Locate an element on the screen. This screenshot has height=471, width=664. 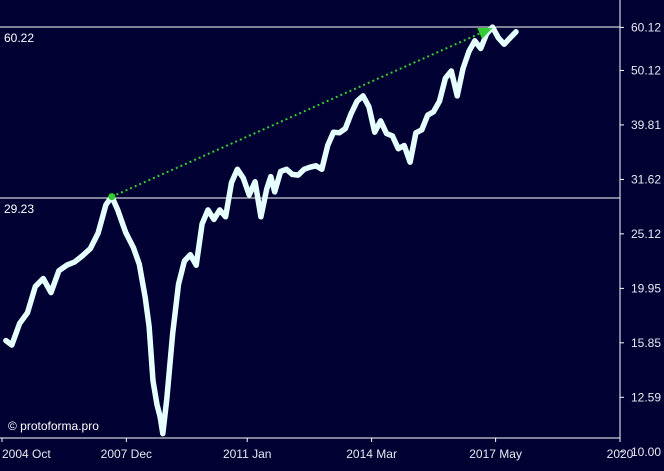
x-tick-label: 2020 is located at coordinates (620, 454).